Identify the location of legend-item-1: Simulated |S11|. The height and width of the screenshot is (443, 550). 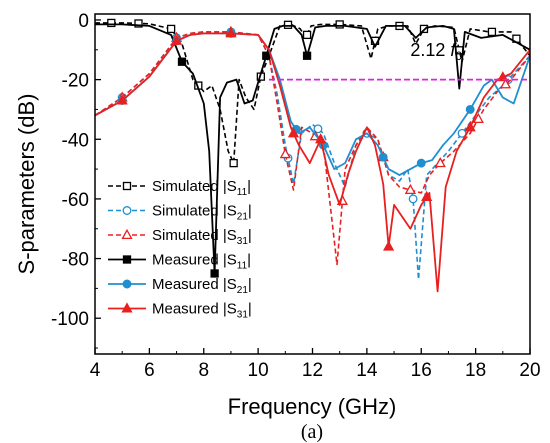
(179, 188).